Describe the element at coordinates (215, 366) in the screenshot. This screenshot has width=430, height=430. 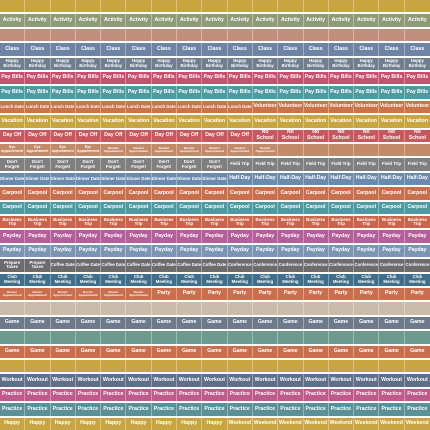
I see `sticker-strip` at that location.